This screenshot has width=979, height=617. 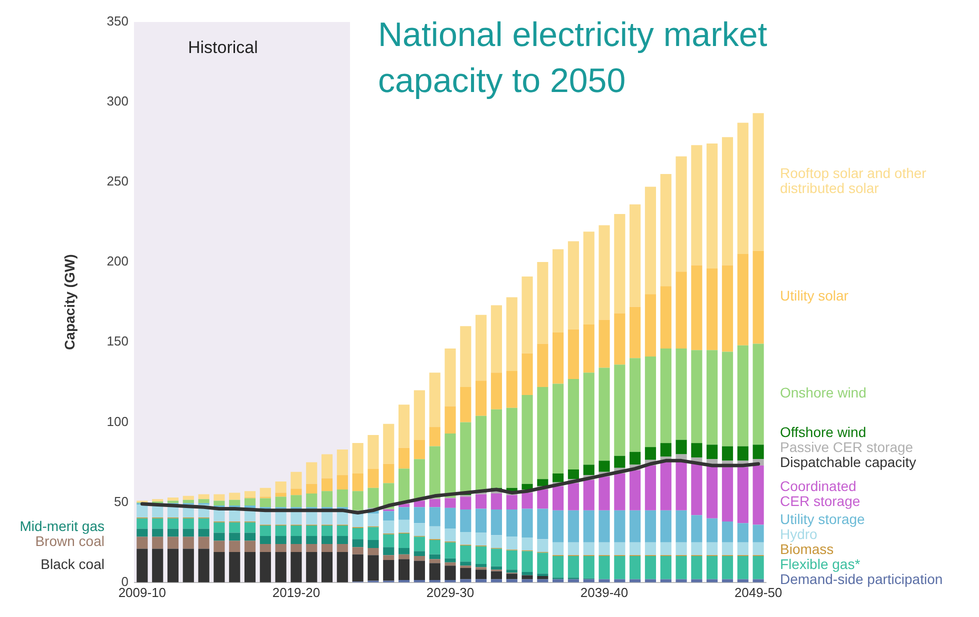 I want to click on series-label: Passive CER storage, so click(x=847, y=447).